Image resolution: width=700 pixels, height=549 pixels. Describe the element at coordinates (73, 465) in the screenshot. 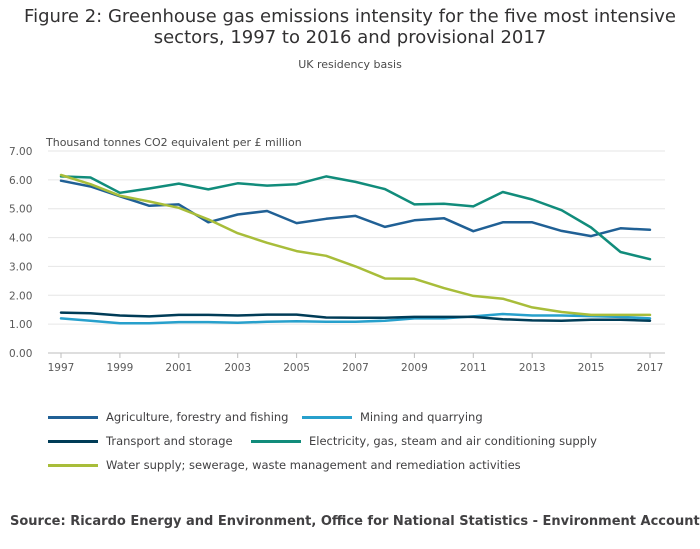

I see `legend-swatch-water` at that location.